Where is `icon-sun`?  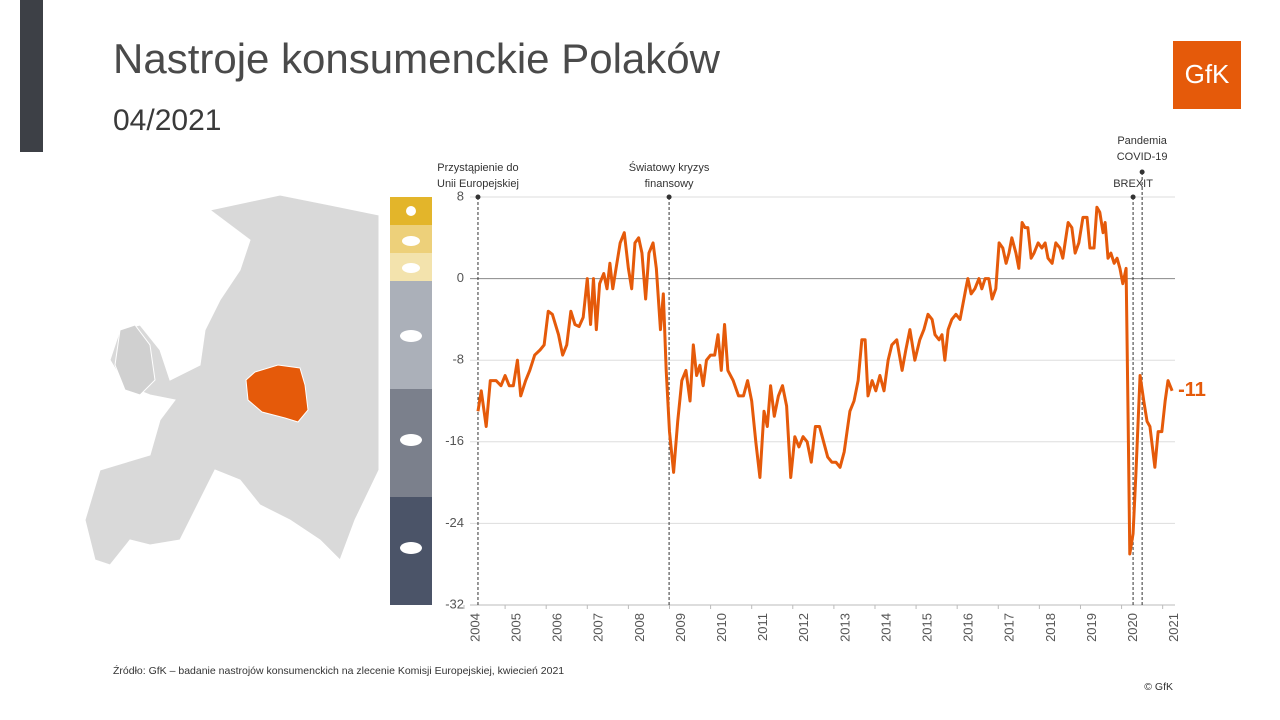 icon-sun is located at coordinates (411, 211).